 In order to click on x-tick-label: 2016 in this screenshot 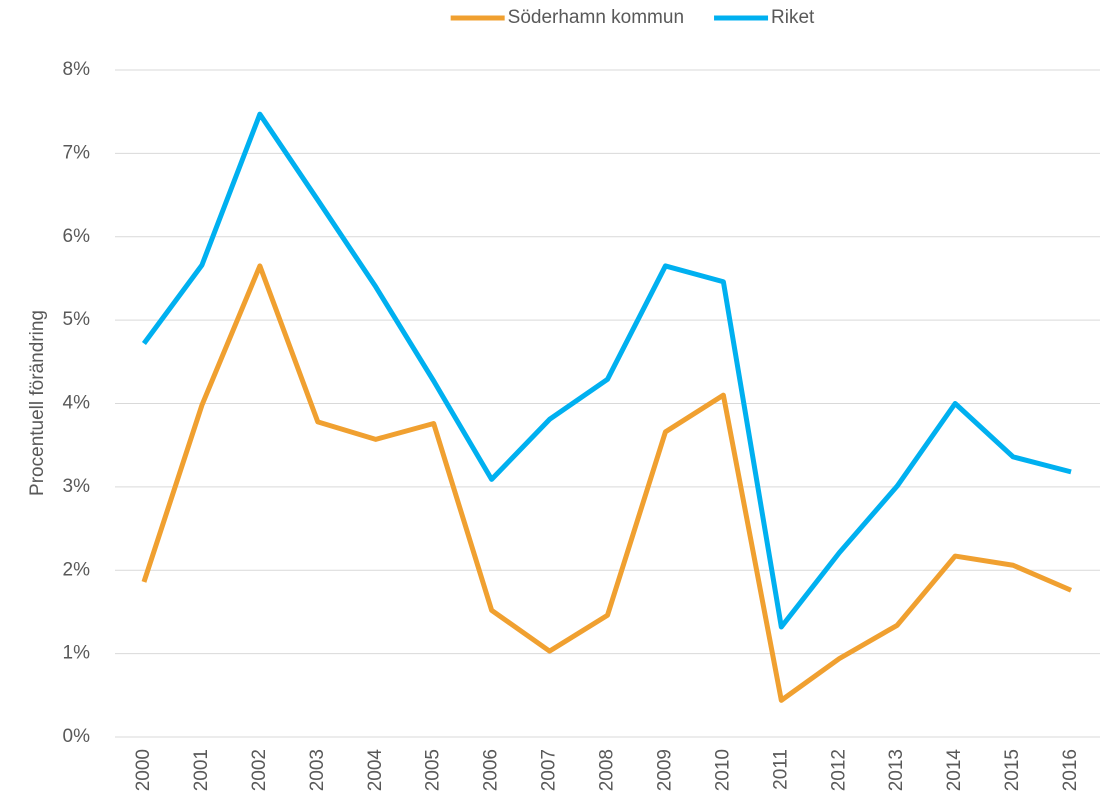, I will do `click(1070, 770)`.